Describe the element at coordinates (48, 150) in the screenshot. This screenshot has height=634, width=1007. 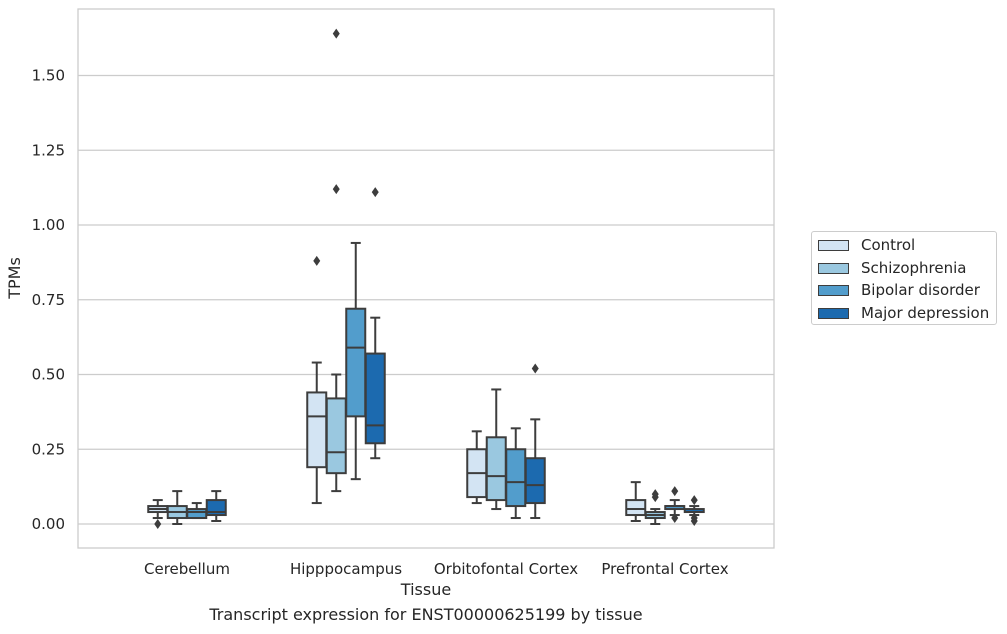
I see `y-tick-label: 1.25` at that location.